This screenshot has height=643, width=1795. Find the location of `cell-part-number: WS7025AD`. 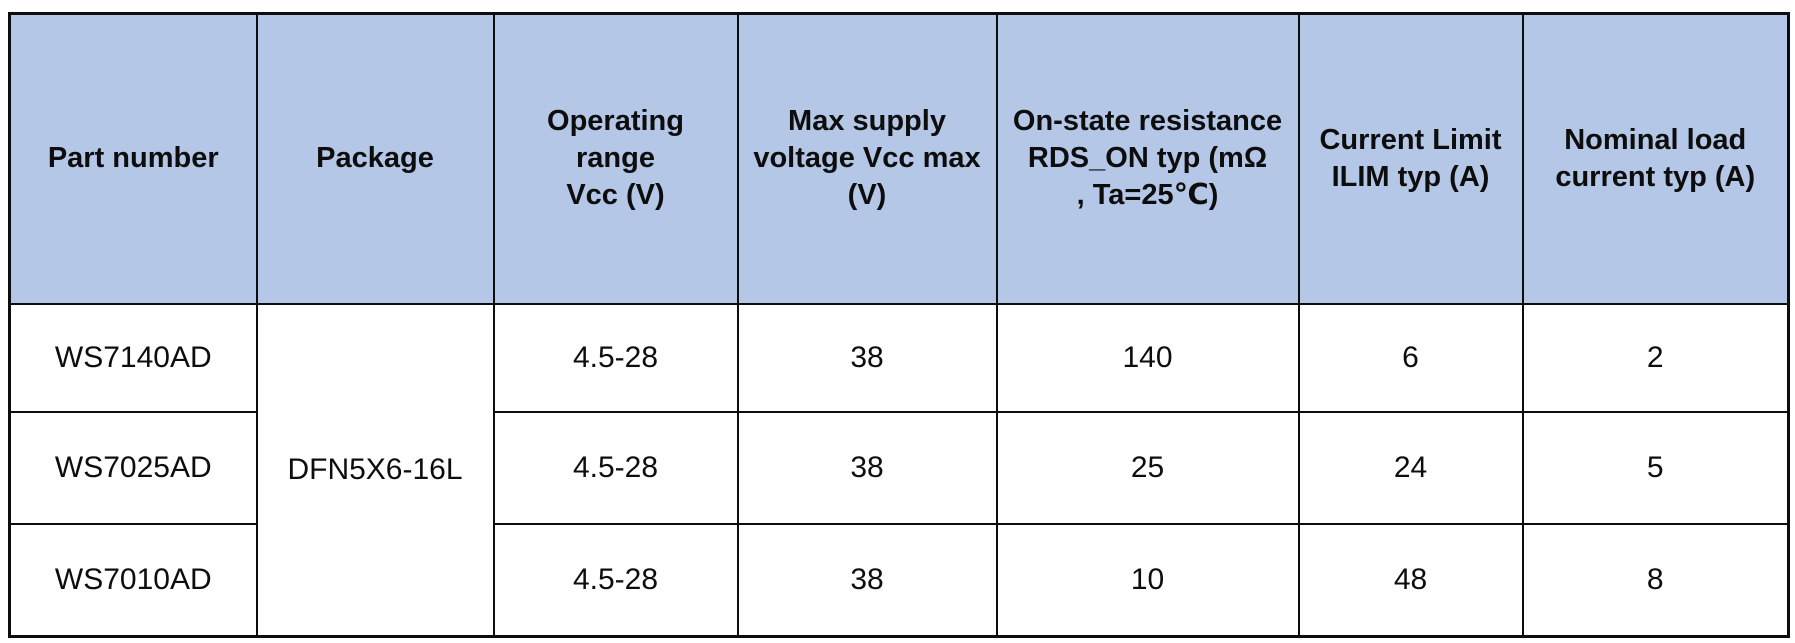

cell-part-number: WS7025AD is located at coordinates (133, 467).